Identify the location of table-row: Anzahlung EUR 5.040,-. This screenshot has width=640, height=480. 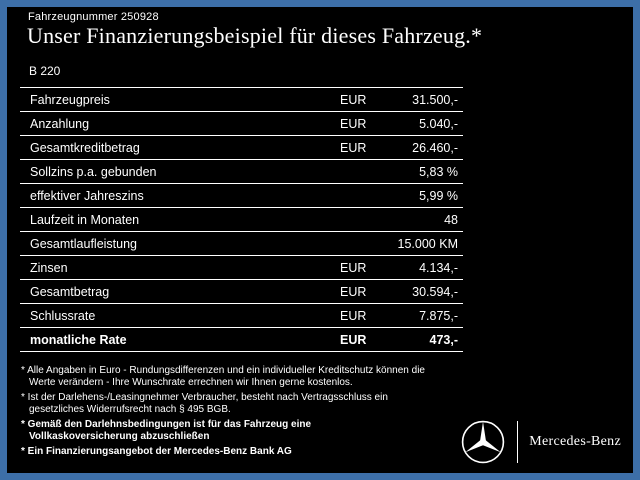
(241, 124).